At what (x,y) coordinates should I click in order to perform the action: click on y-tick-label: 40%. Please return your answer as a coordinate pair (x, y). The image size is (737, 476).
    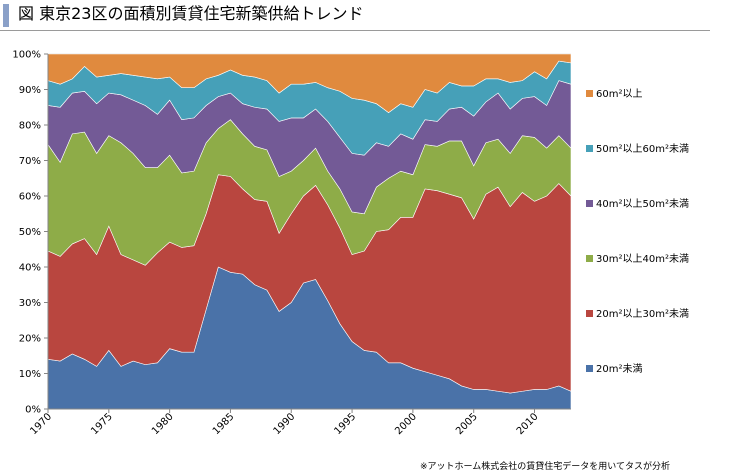
    Looking at the image, I should click on (30, 268).